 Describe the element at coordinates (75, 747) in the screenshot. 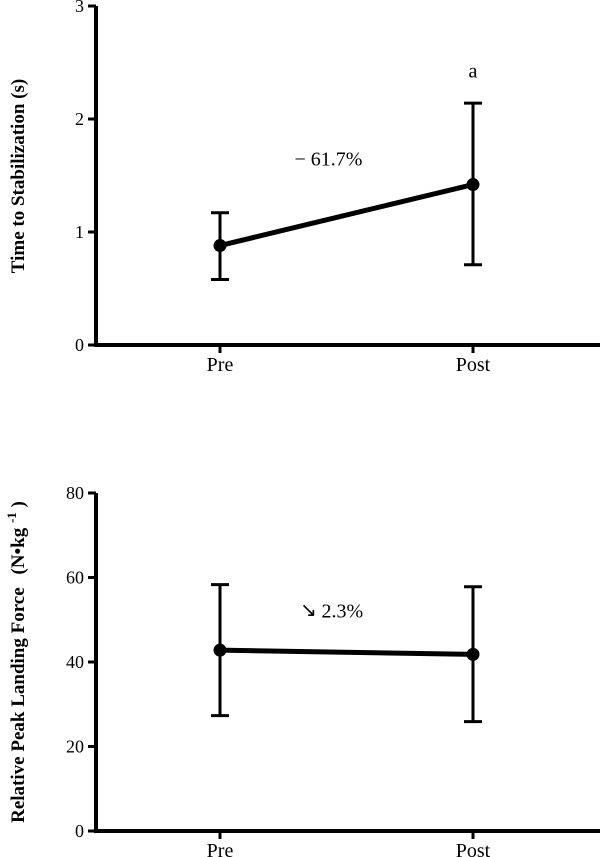

I see `y-tick-label: 20` at that location.